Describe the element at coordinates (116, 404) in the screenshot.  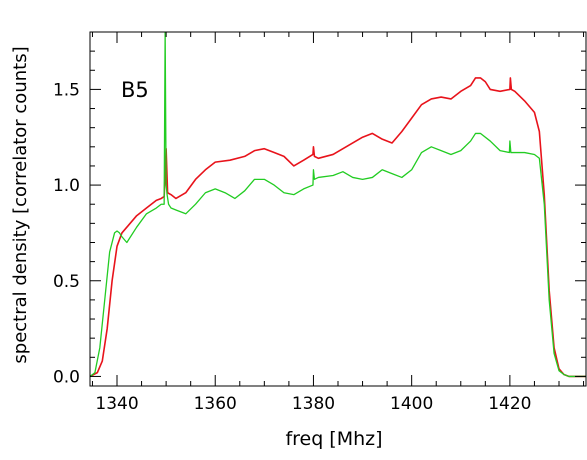
I see `x-tick-label: 1340` at that location.